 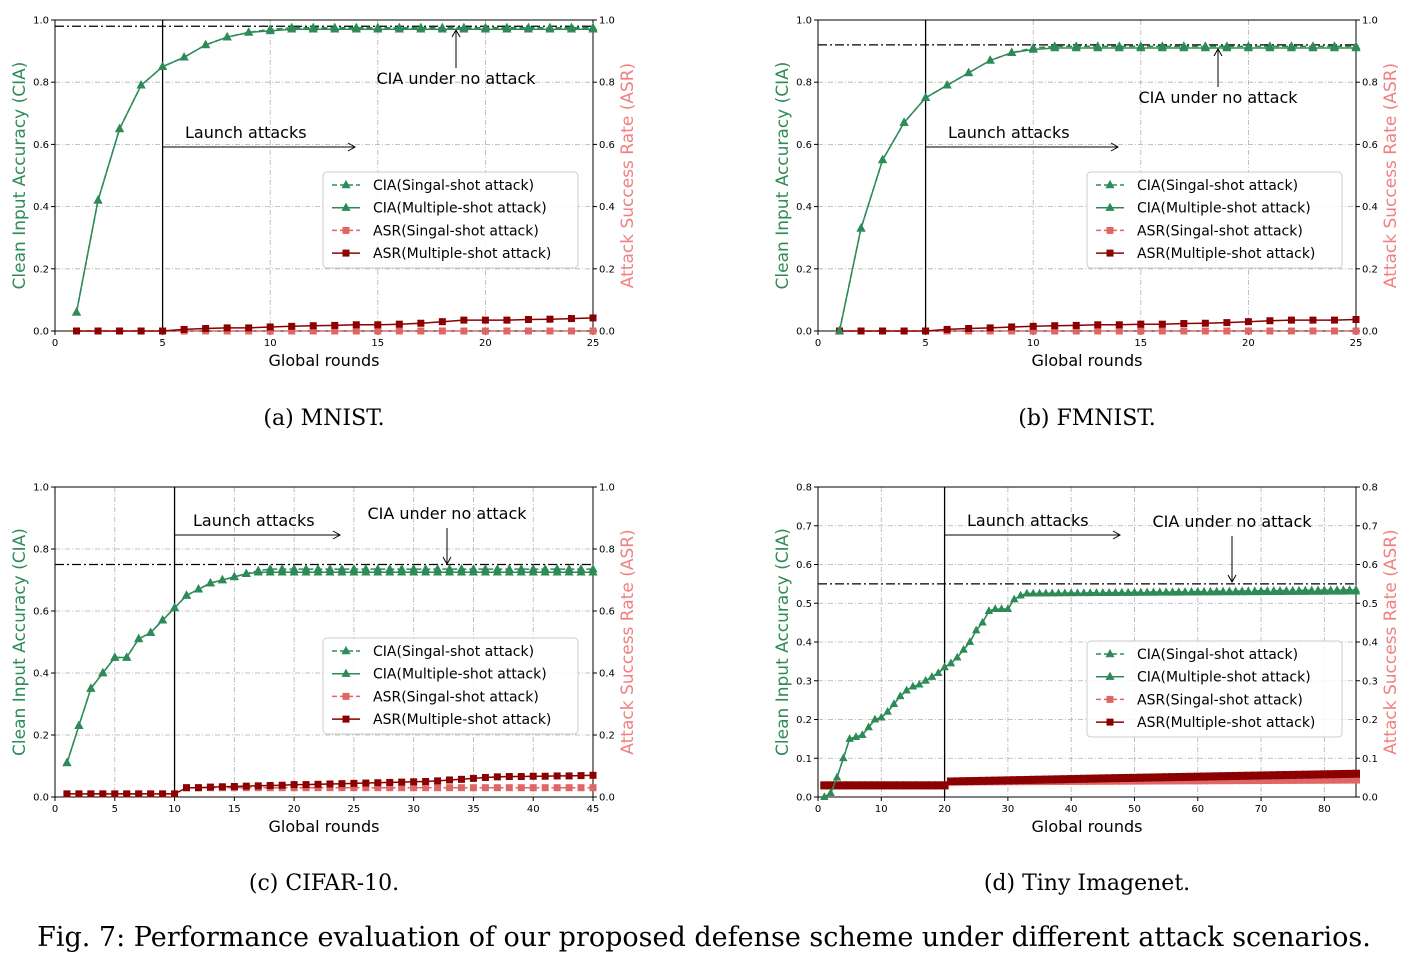 What do you see at coordinates (41, 83) in the screenshot?
I see `y-tick-label-left: 0.8` at bounding box center [41, 83].